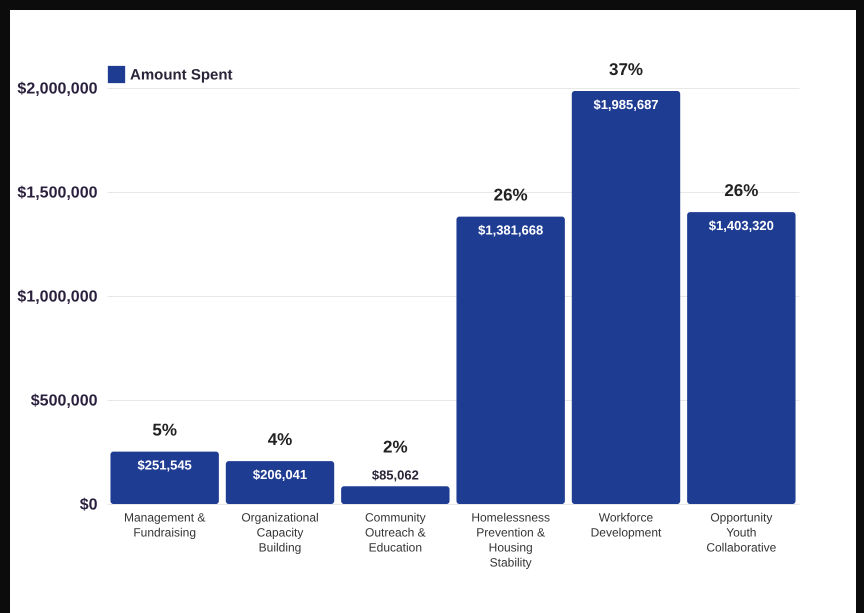 Image resolution: width=864 pixels, height=613 pixels. I want to click on x-tick-label: Workforce Development, so click(626, 525).